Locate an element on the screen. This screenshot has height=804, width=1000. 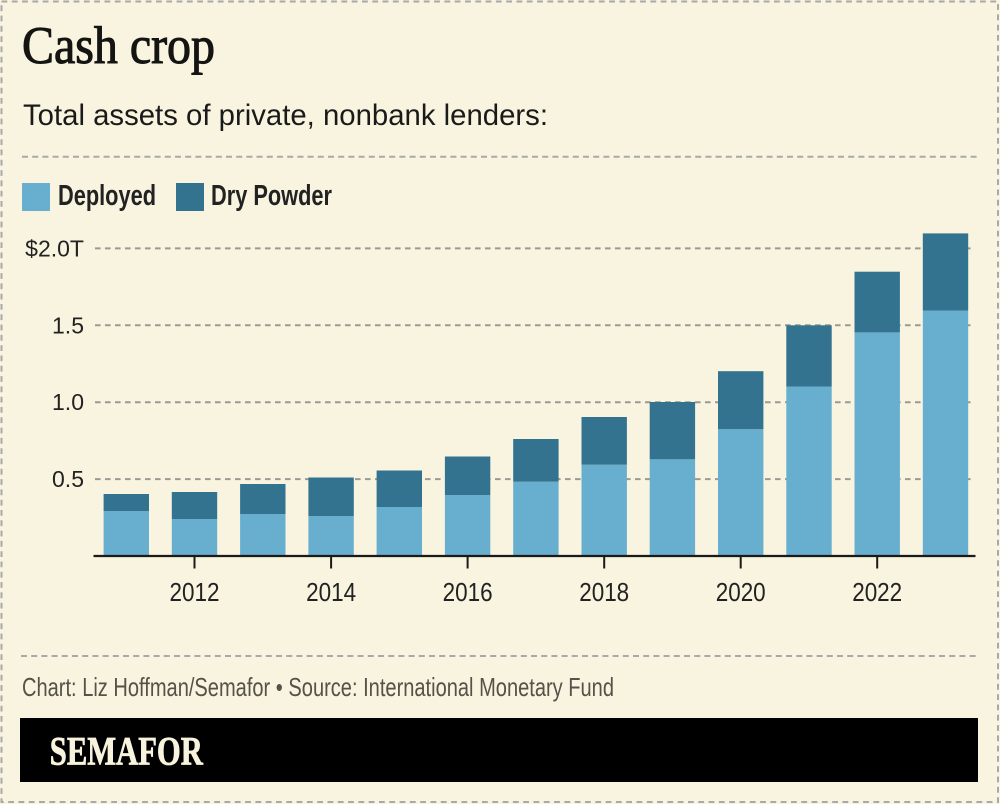
svg-text: $2.0T is located at coordinates (54, 248).